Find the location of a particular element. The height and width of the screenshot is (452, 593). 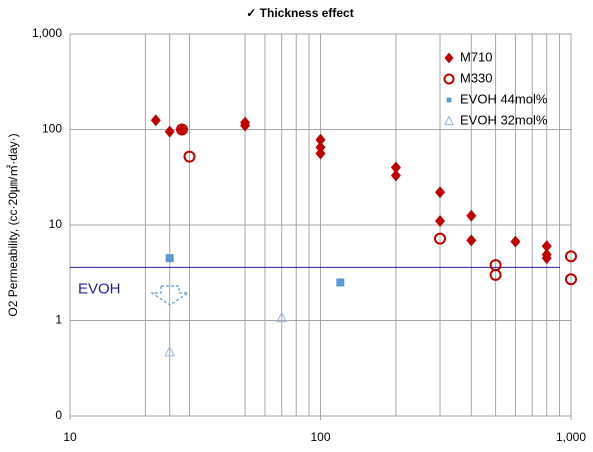

y-tick-label: 1 is located at coordinates (58, 320).